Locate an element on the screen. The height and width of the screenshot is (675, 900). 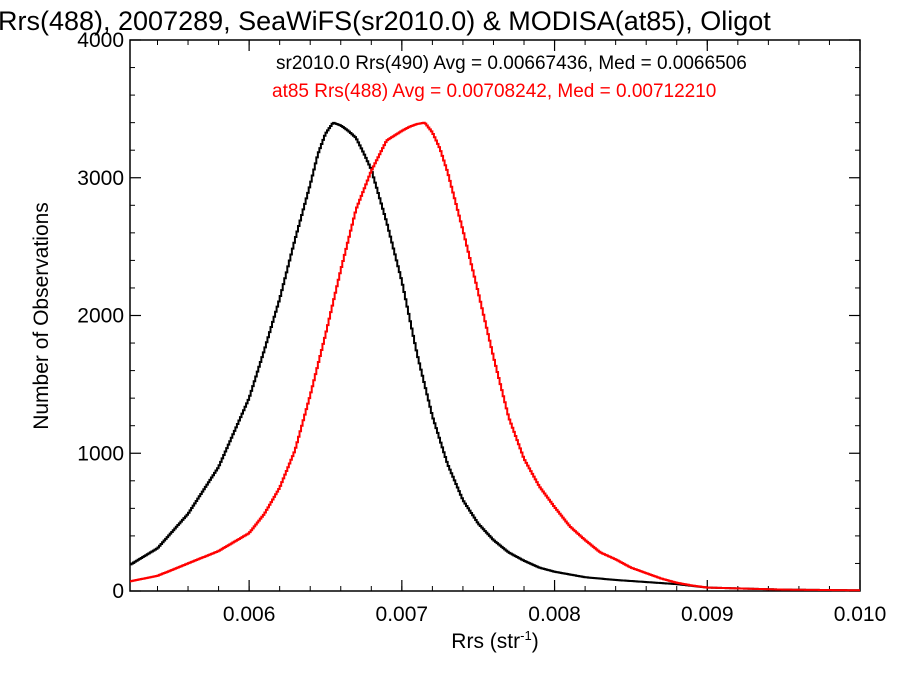
y-tick-label: 1000 is located at coordinates (100, 453).